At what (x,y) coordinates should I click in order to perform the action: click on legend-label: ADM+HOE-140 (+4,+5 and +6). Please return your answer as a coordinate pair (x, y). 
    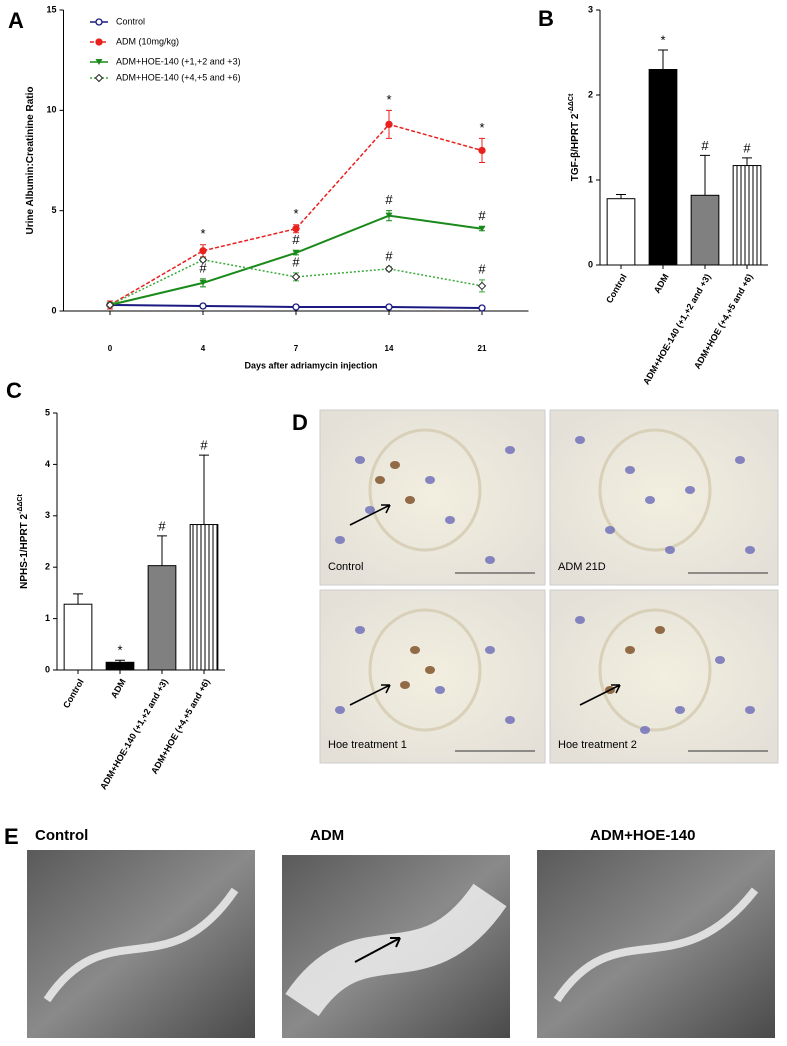
    Looking at the image, I should click on (178, 77).